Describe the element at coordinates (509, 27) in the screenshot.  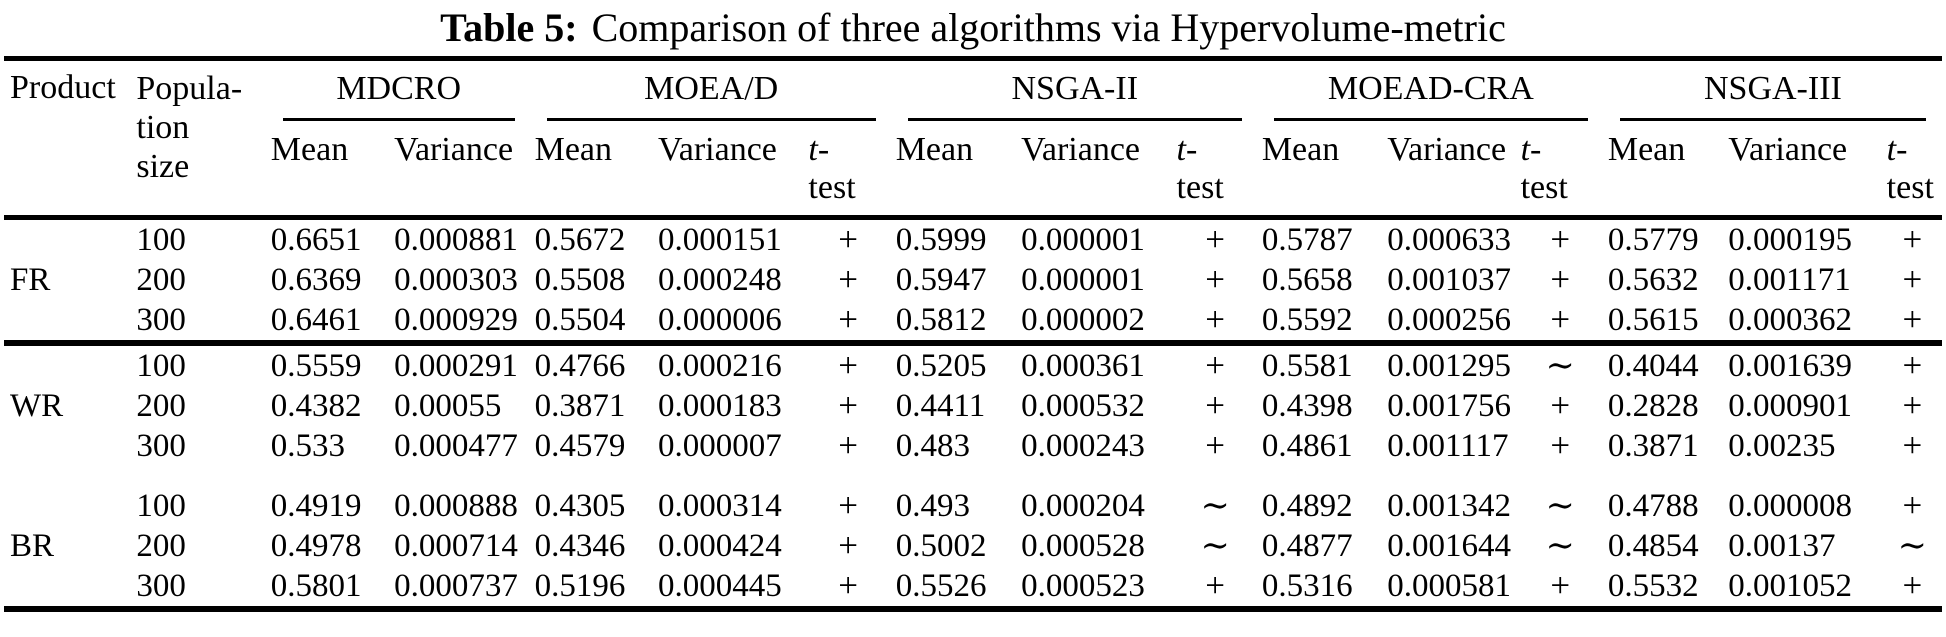
I see `table-caption-number: Table 5:` at that location.